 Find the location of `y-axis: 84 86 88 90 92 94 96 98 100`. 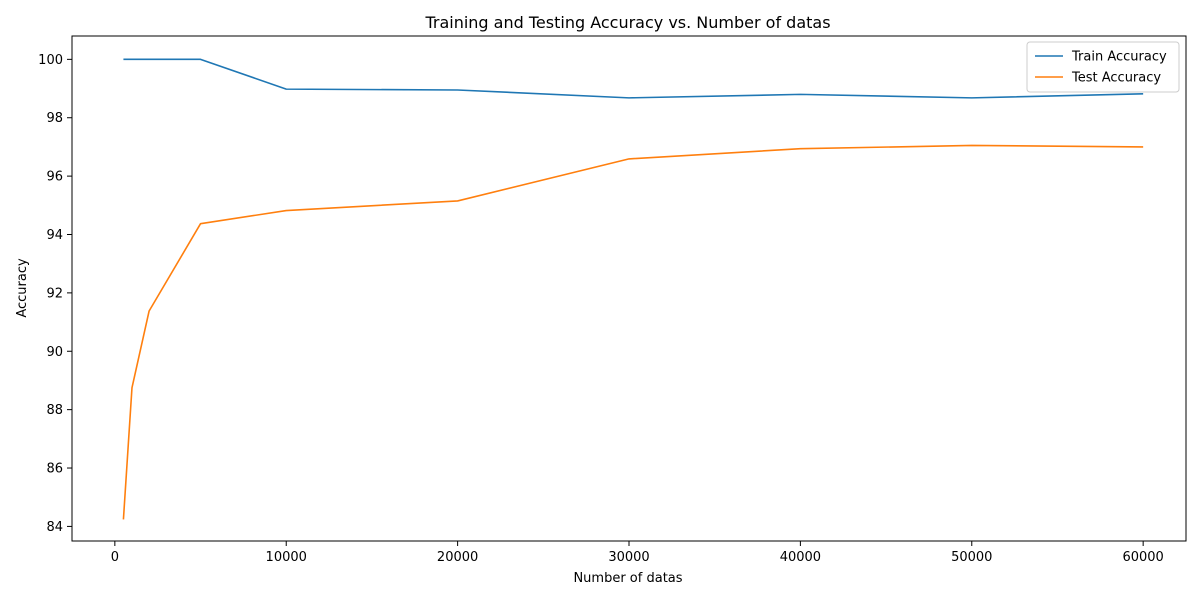

y-axis: 84 86 88 90 92 94 96 98 100 is located at coordinates (55, 294).